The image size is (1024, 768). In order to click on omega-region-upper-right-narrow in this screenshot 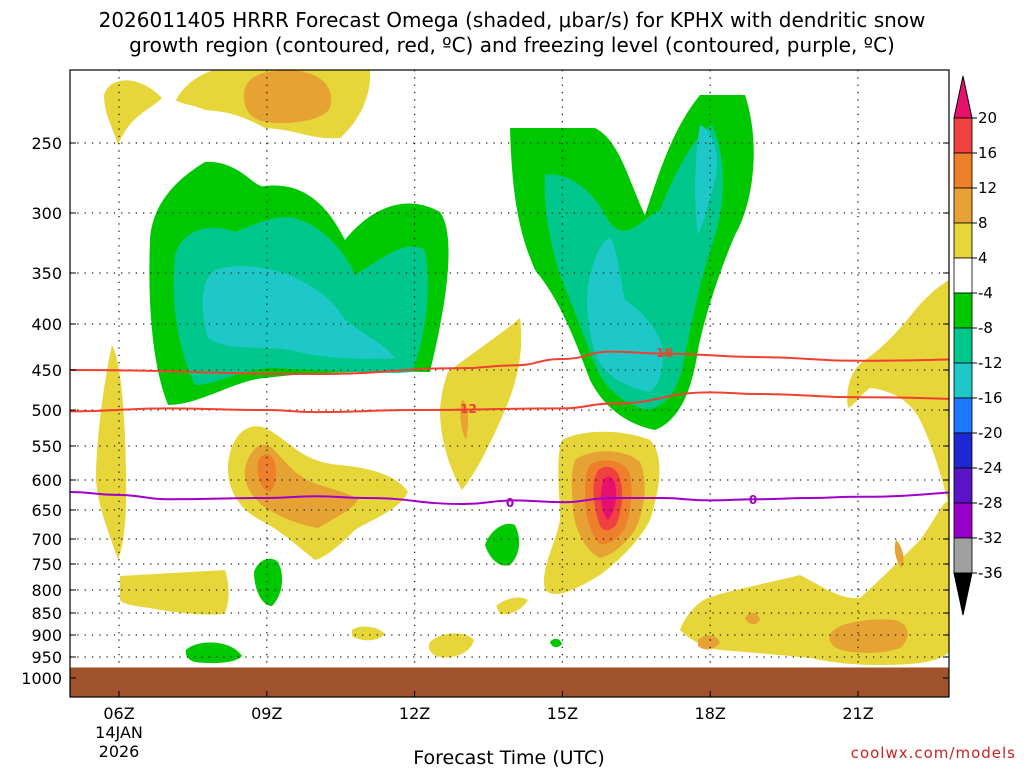, I will do `click(706, 180)`.